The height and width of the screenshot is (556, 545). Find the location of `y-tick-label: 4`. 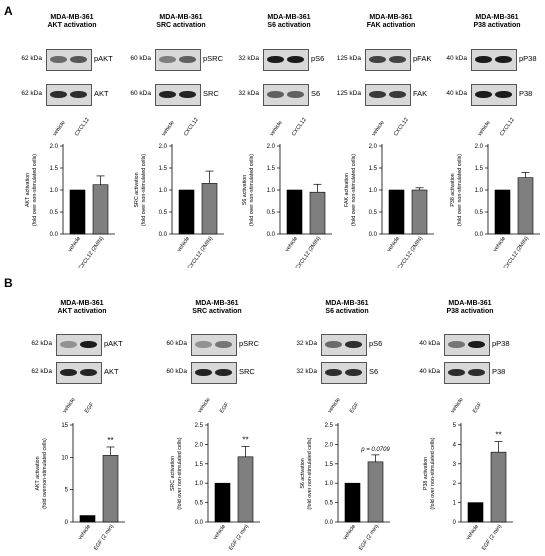

y-tick-label: 4 is located at coordinates (455, 445).